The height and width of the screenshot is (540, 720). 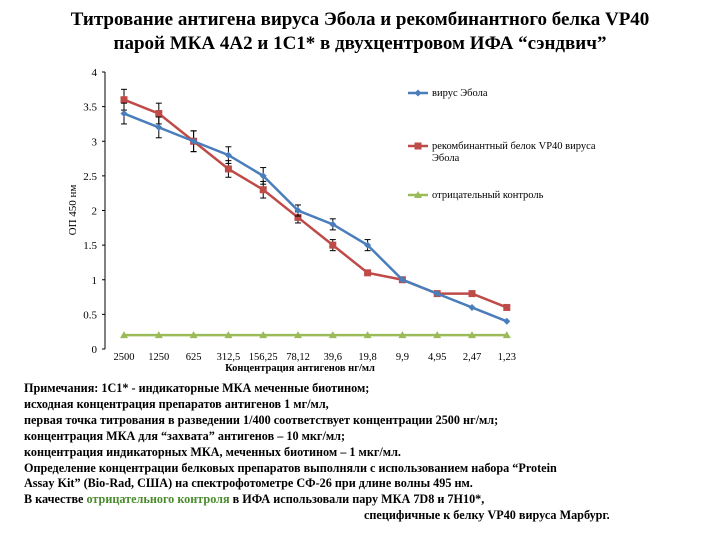 I want to click on x-tick-label: 4,95, so click(x=437, y=357).